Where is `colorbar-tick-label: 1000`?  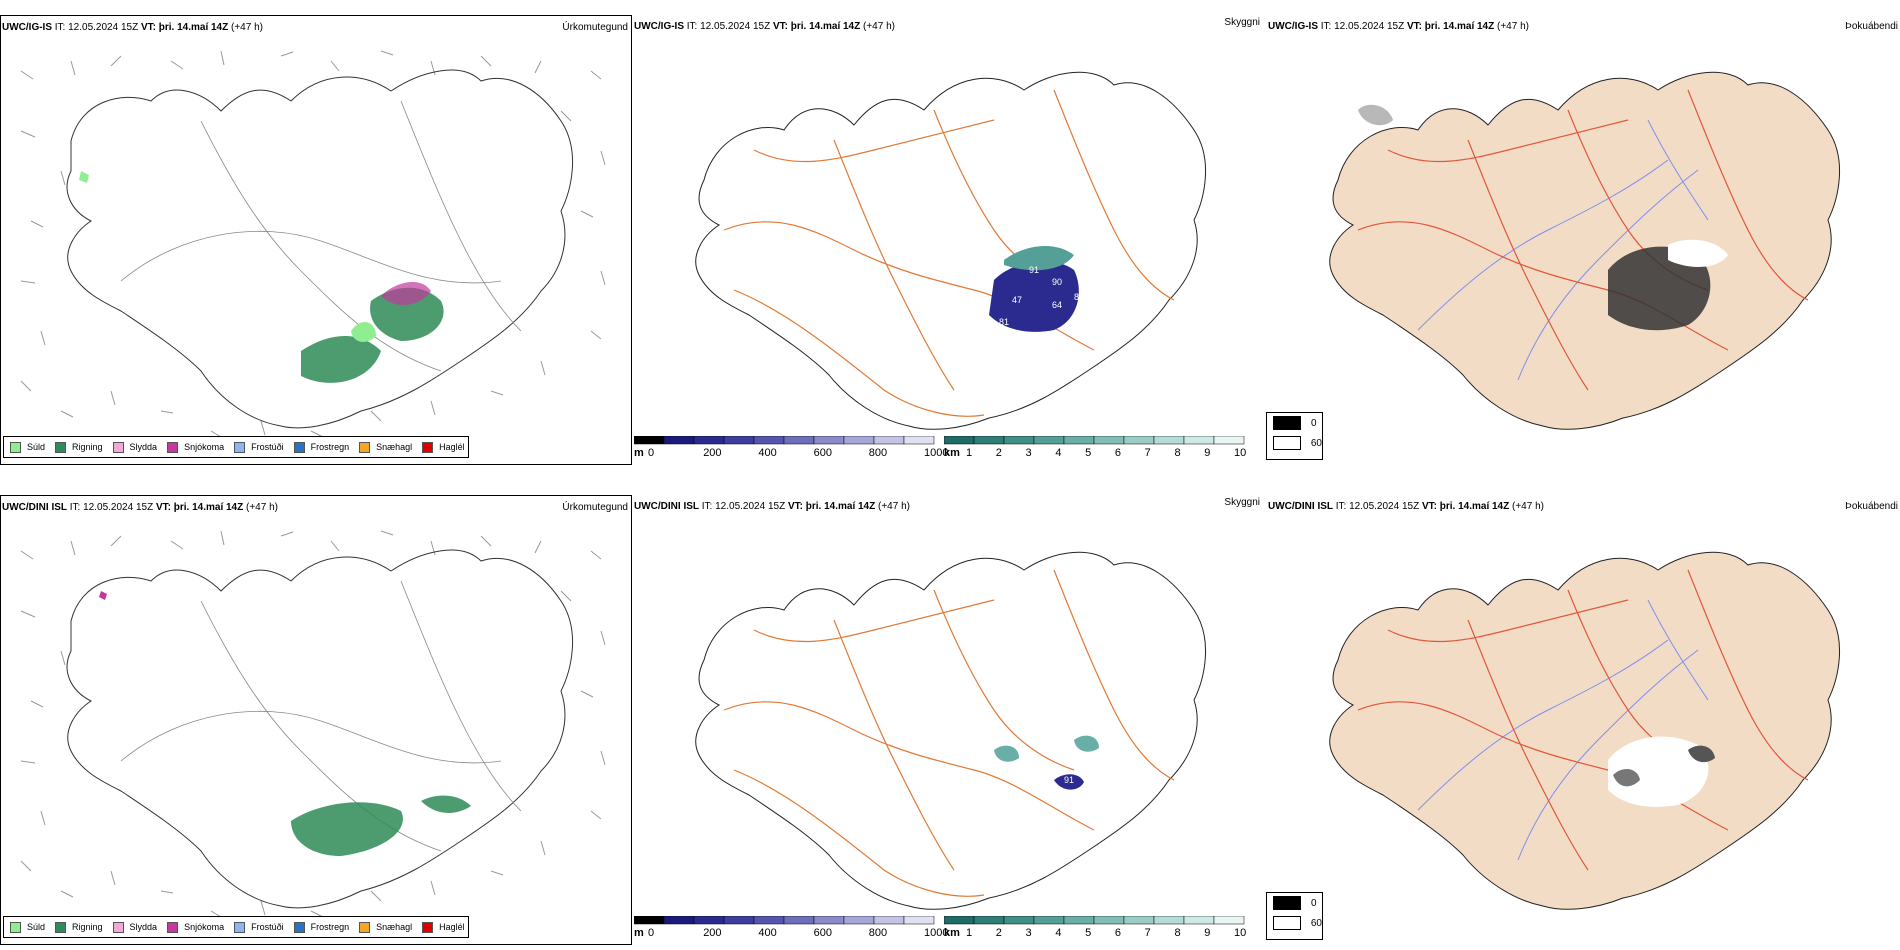 colorbar-tick-label: 1000 is located at coordinates (936, 453).